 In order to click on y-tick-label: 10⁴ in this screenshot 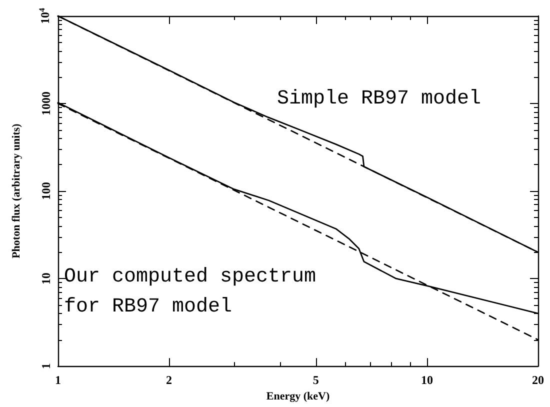, I will do `click(45, 16)`.